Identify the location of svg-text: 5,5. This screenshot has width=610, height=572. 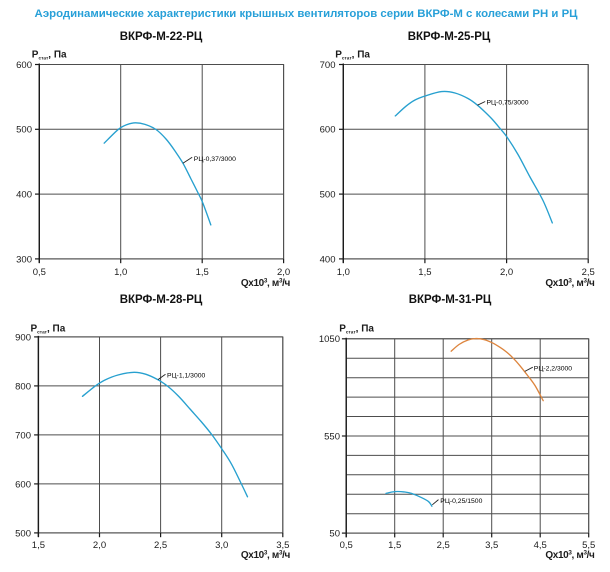
(588, 545).